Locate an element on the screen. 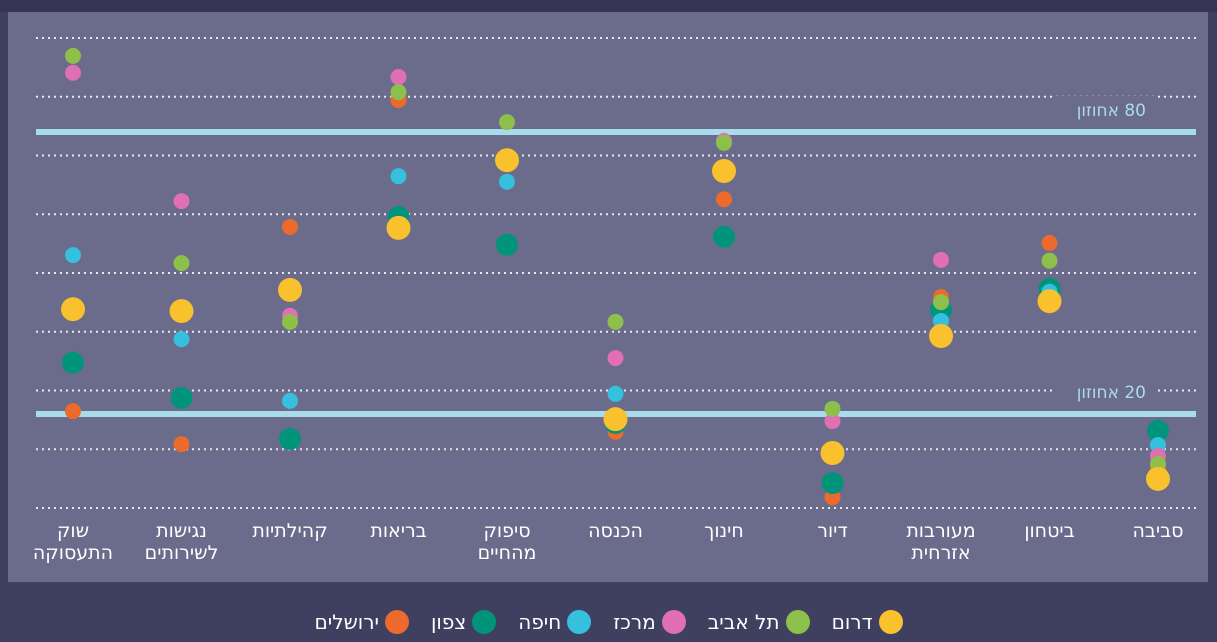  legend-item: ירושלים is located at coordinates (361, 622).